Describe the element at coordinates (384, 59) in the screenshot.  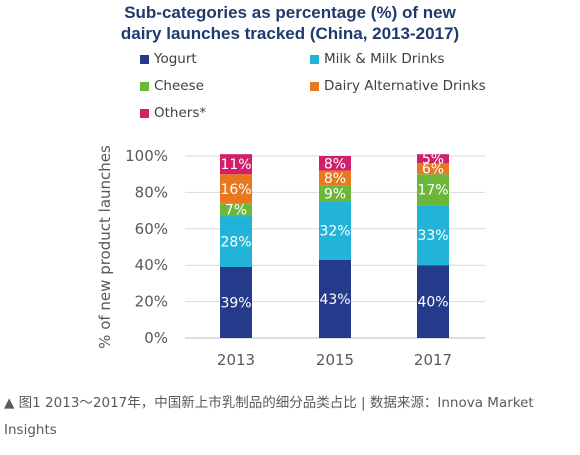
I see `legend-label-milk: Milk & Milk Drinks` at that location.